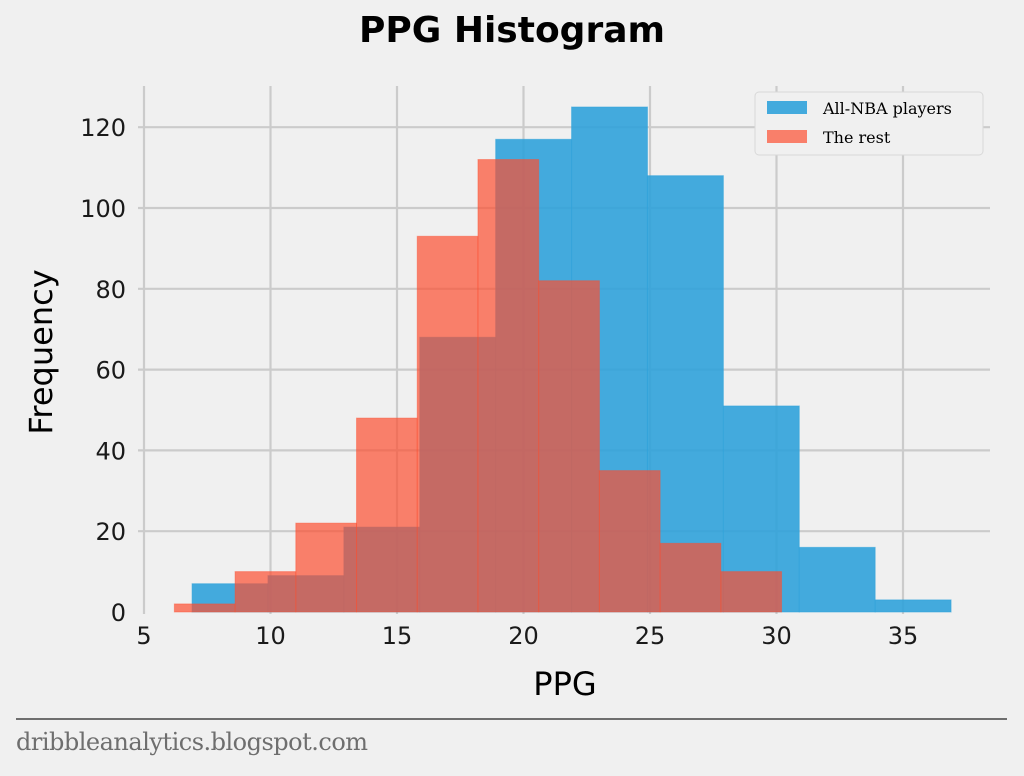 The width and height of the screenshot is (1024, 776). Describe the element at coordinates (512, 30) in the screenshot. I see `chart-title: PPG Histogram` at that location.